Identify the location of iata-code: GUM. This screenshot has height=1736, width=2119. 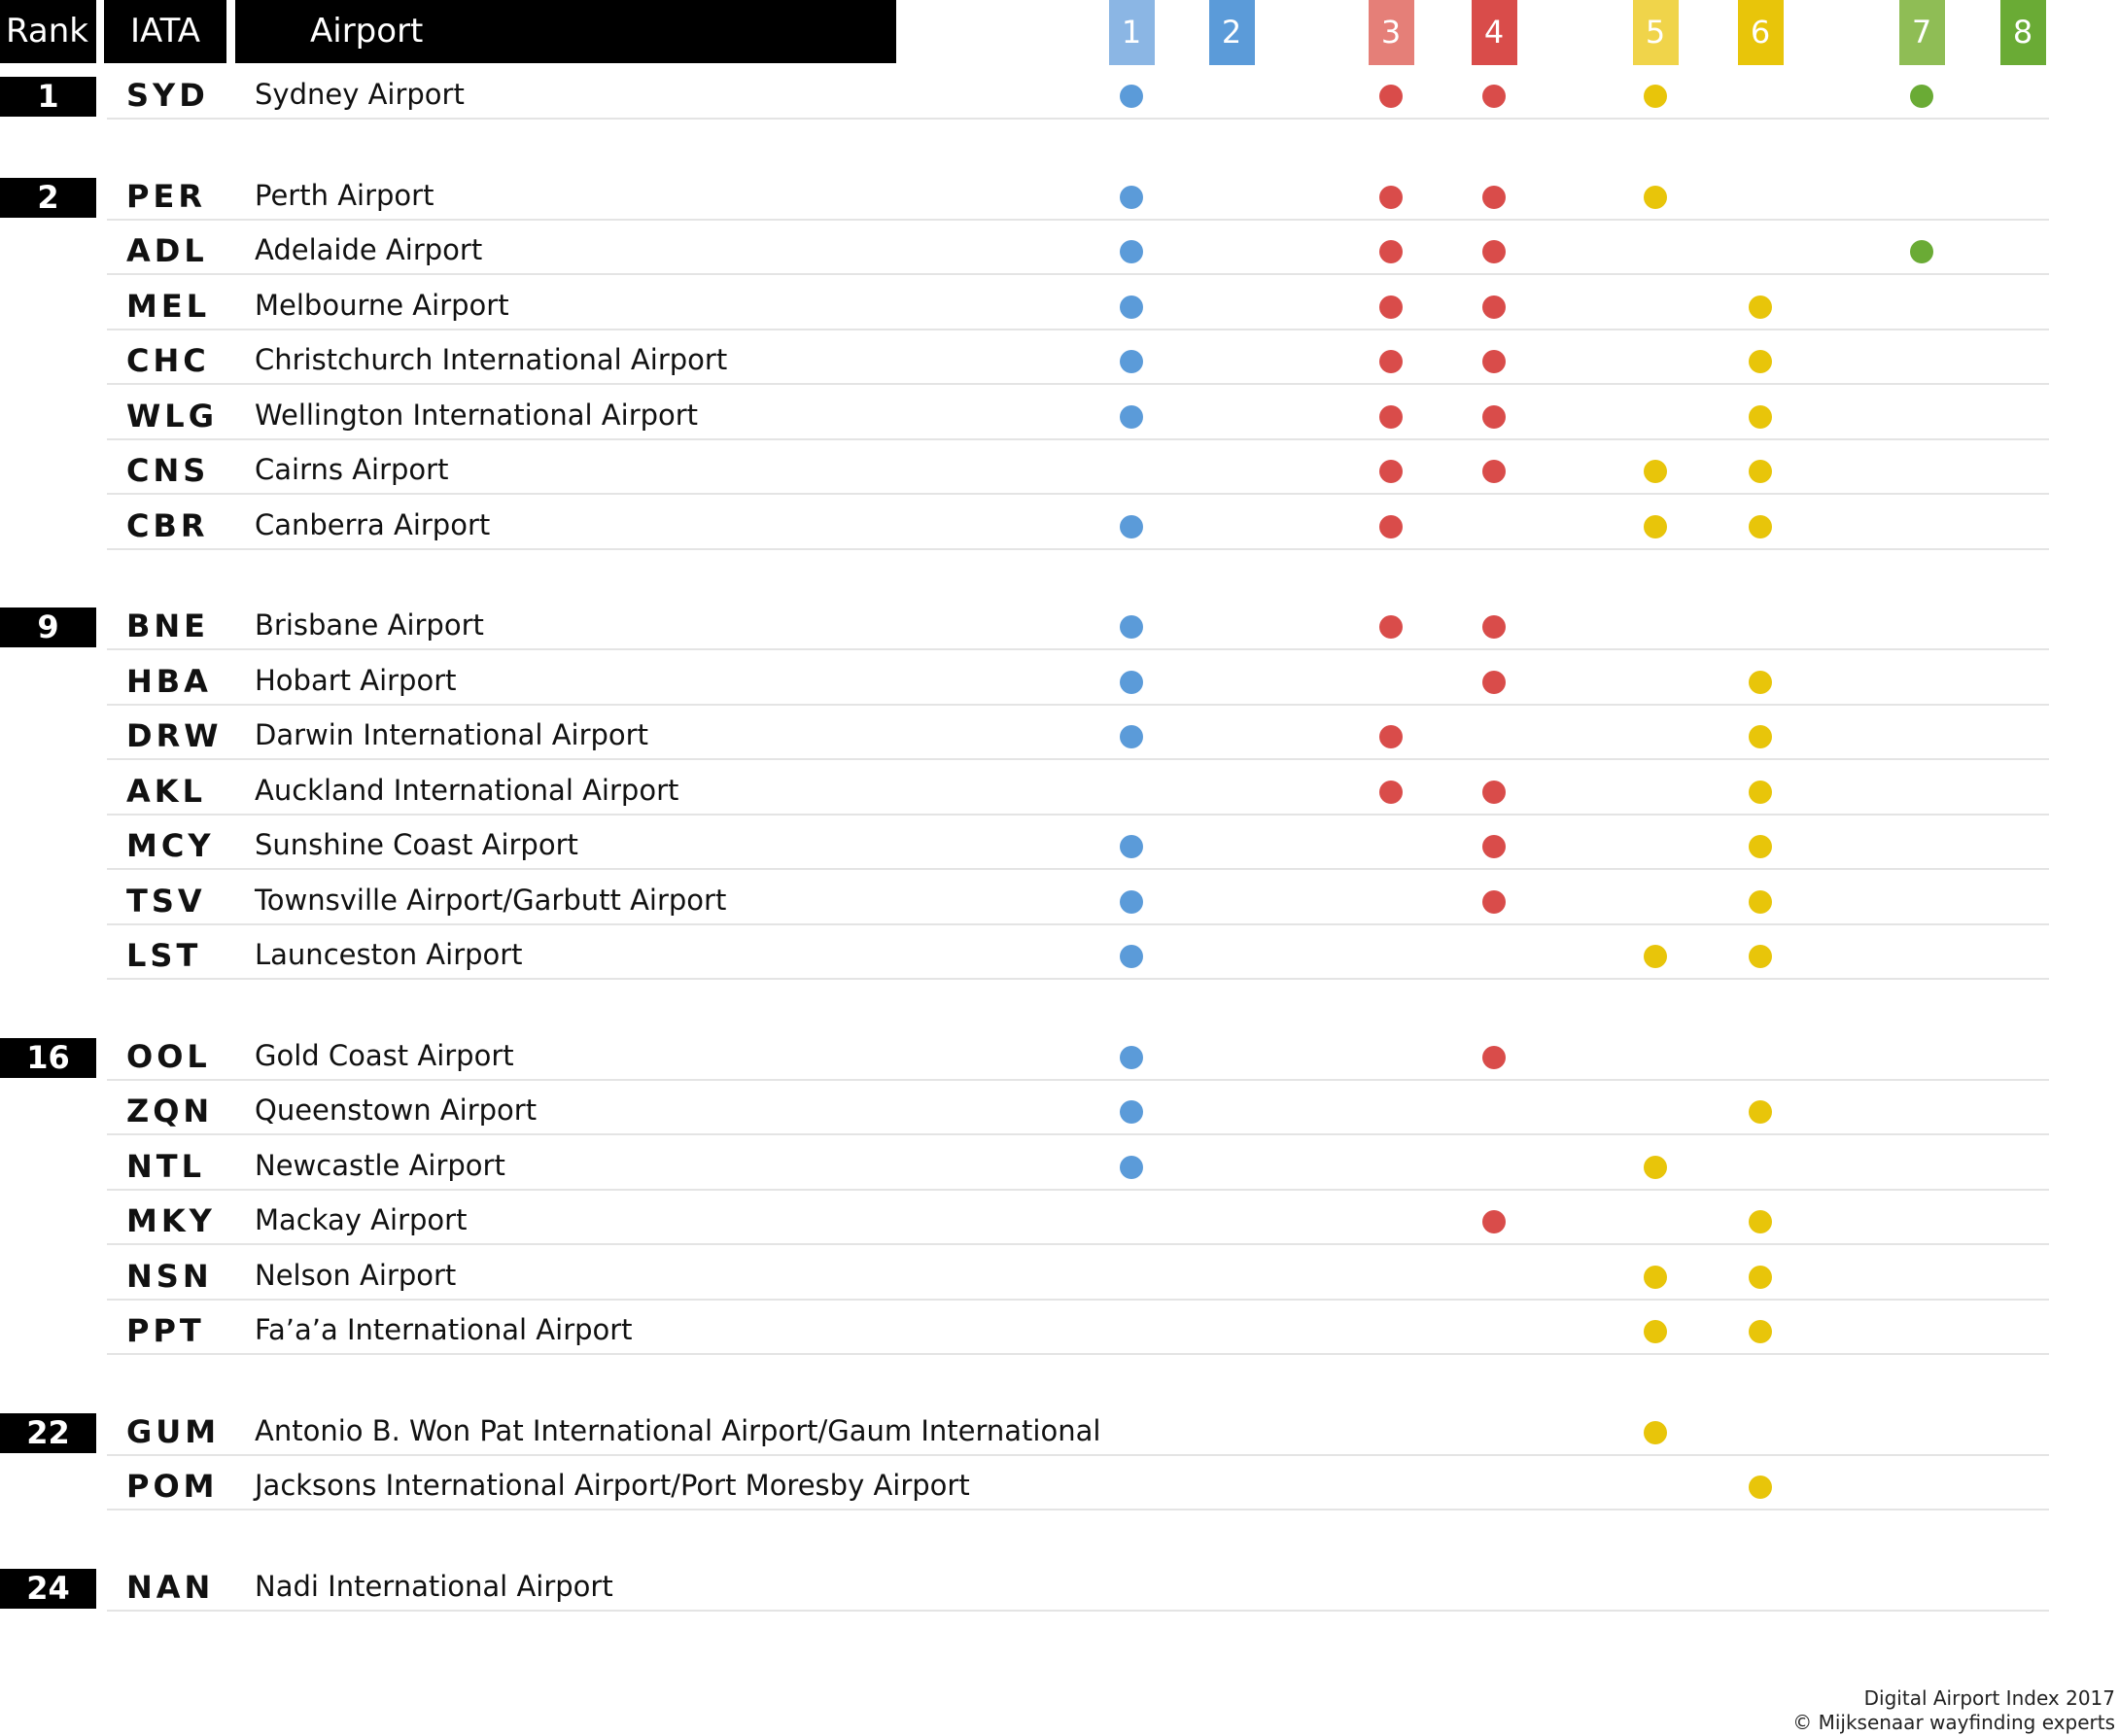
(173, 1431).